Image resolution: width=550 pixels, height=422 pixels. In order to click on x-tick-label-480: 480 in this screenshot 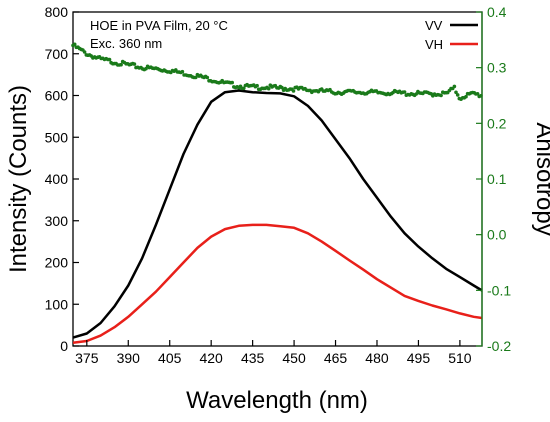, I will do `click(377, 358)`.